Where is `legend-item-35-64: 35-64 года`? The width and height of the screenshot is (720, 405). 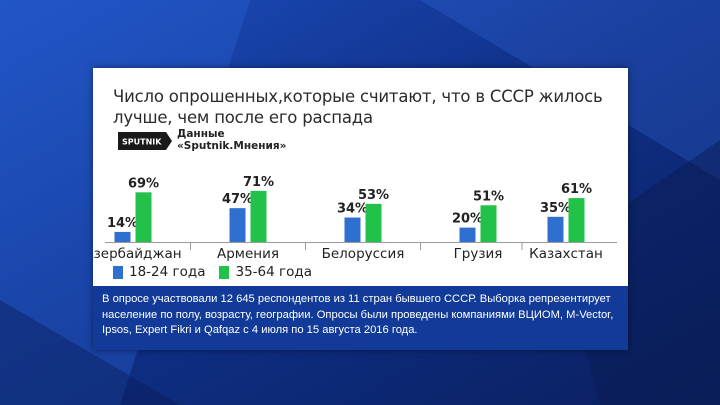
legend-item-35-64: 35-64 года is located at coordinates (265, 272).